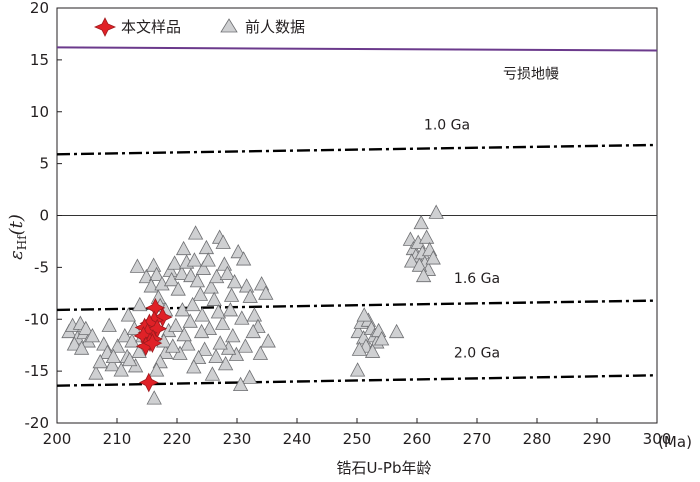  Describe the element at coordinates (199, 27) in the screenshot. I see `legend: 本文样品 前人数据` at that location.